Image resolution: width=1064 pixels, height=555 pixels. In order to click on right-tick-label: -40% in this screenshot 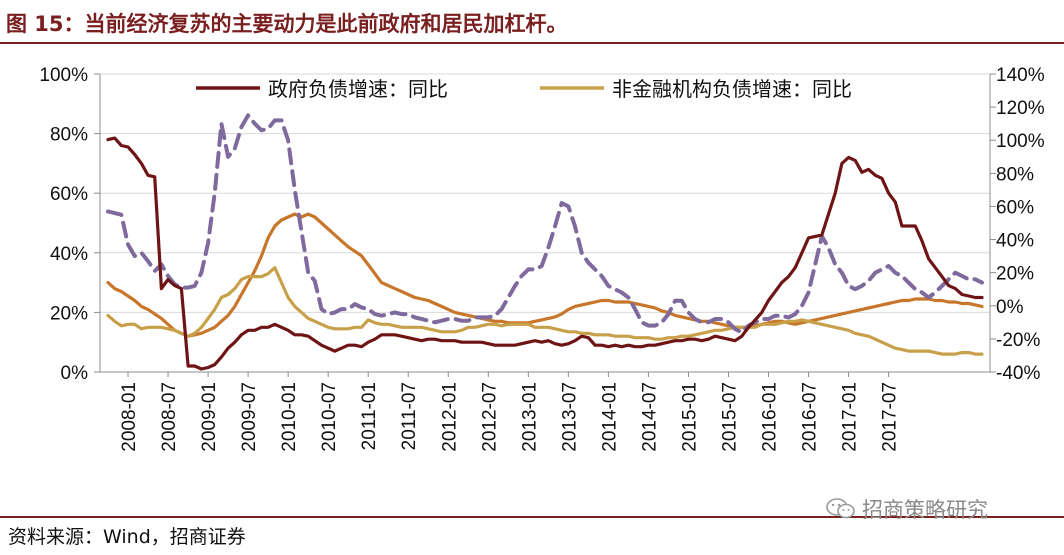, I will do `click(1018, 373)`.